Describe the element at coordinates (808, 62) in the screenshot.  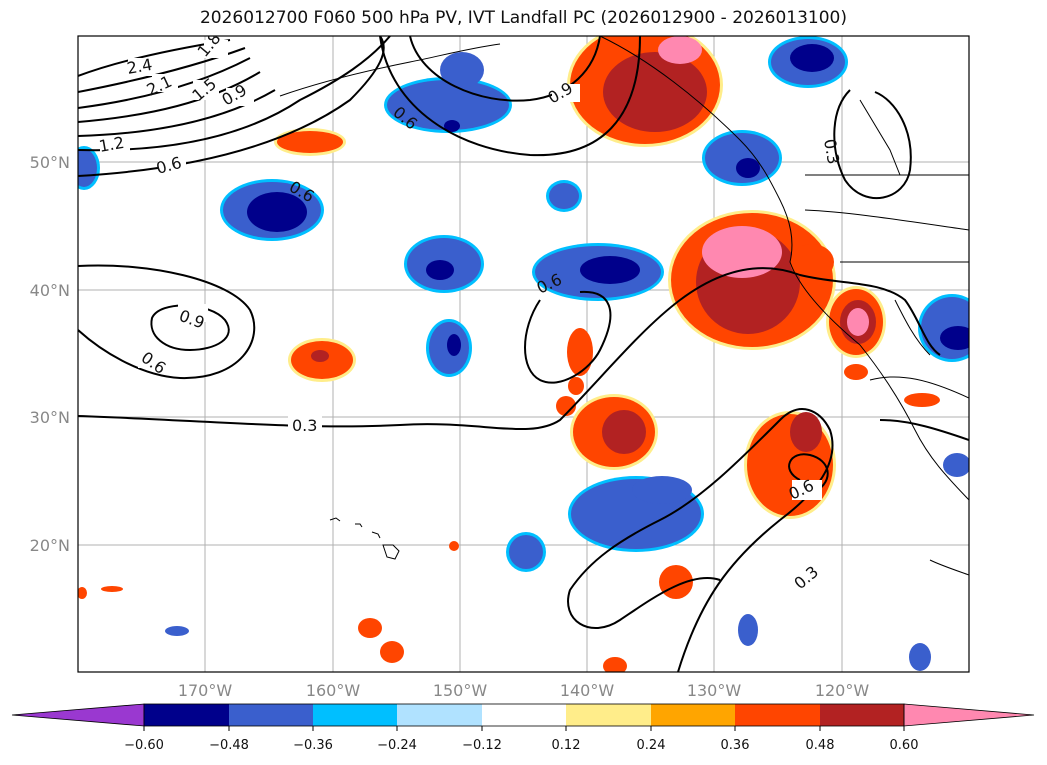
I see `blob-neg-122w-57n` at that location.